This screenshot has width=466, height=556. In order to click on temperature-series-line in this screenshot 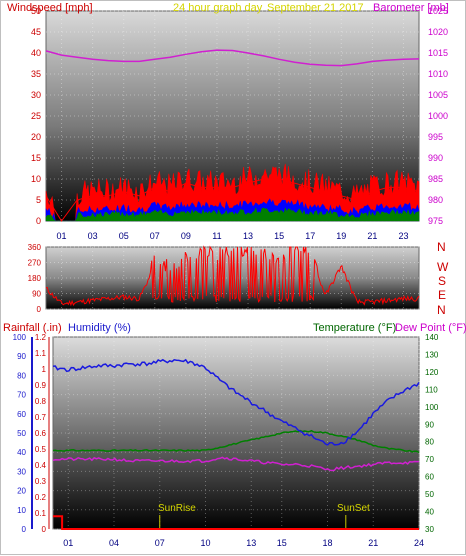, I will do `click(236, 441)`.